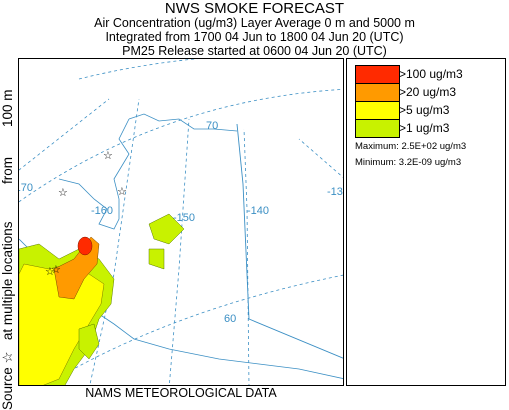  Describe the element at coordinates (85, 246) in the screenshot. I see `plume-gt100` at that location.